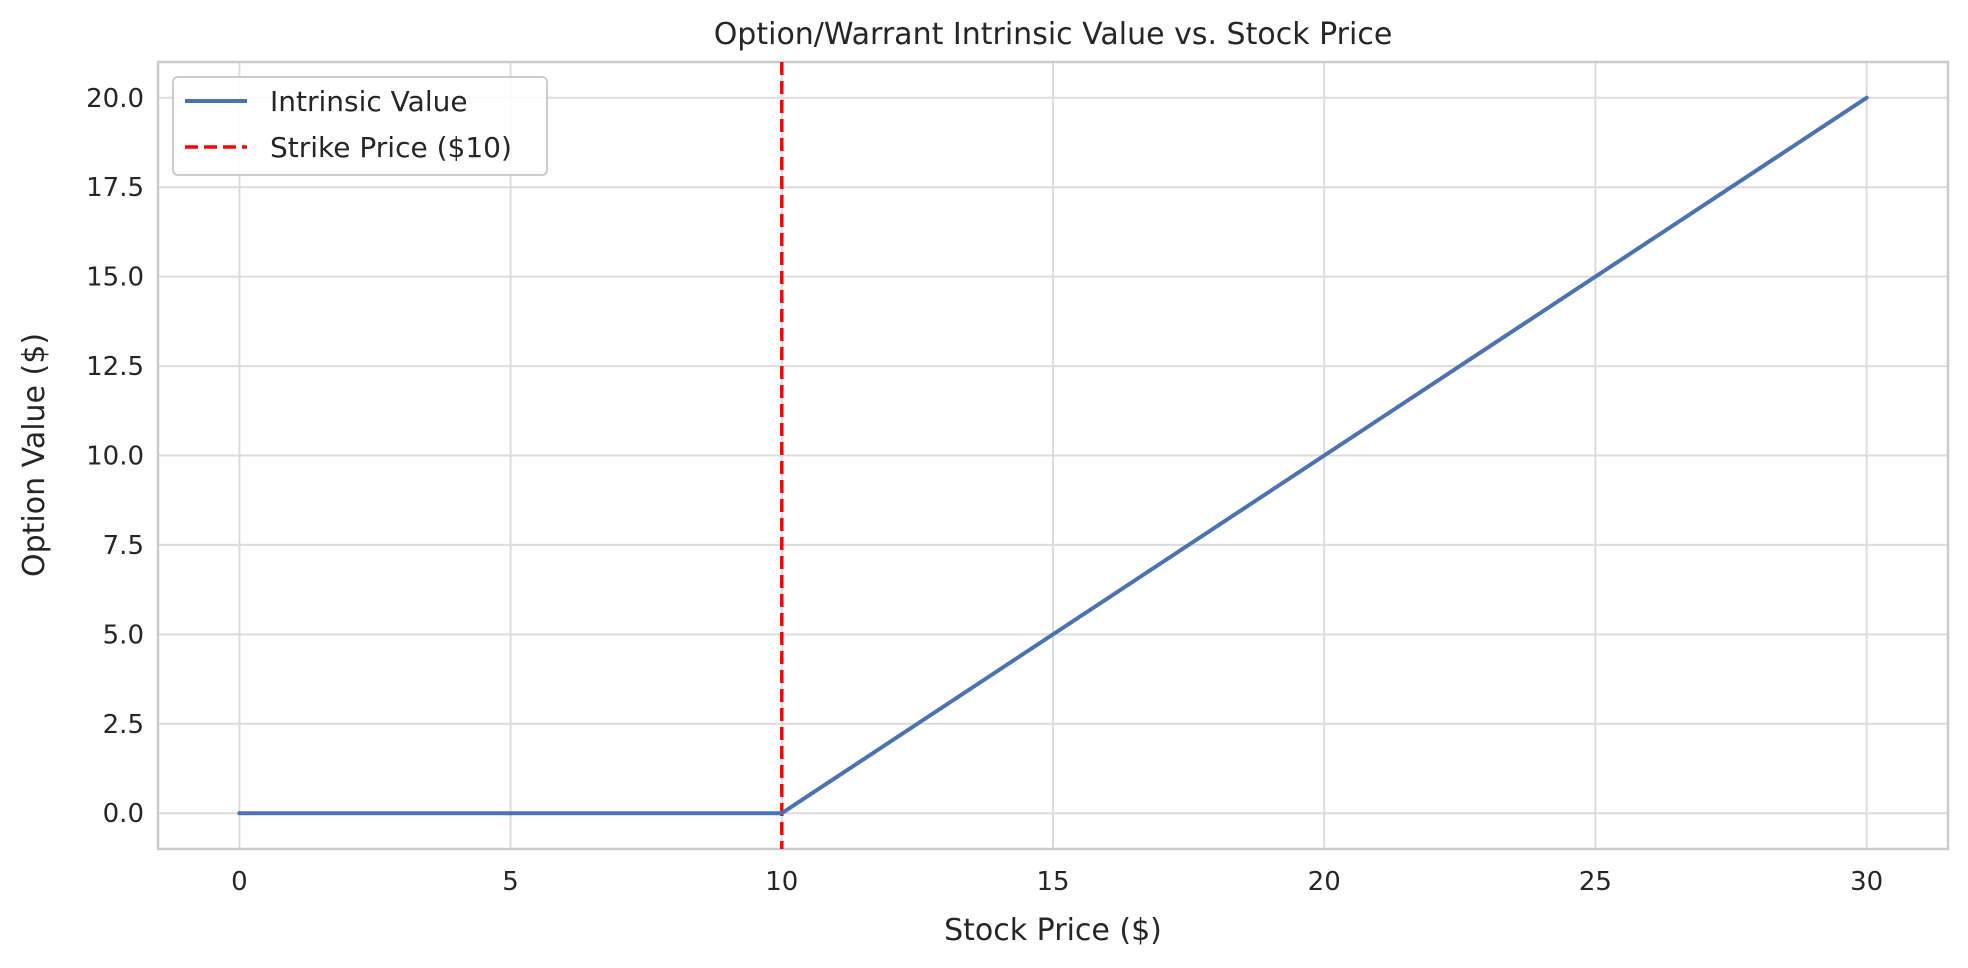 This screenshot has height=968, width=1968. Describe the element at coordinates (115, 367) in the screenshot. I see `y-tick-label: 12.5` at that location.